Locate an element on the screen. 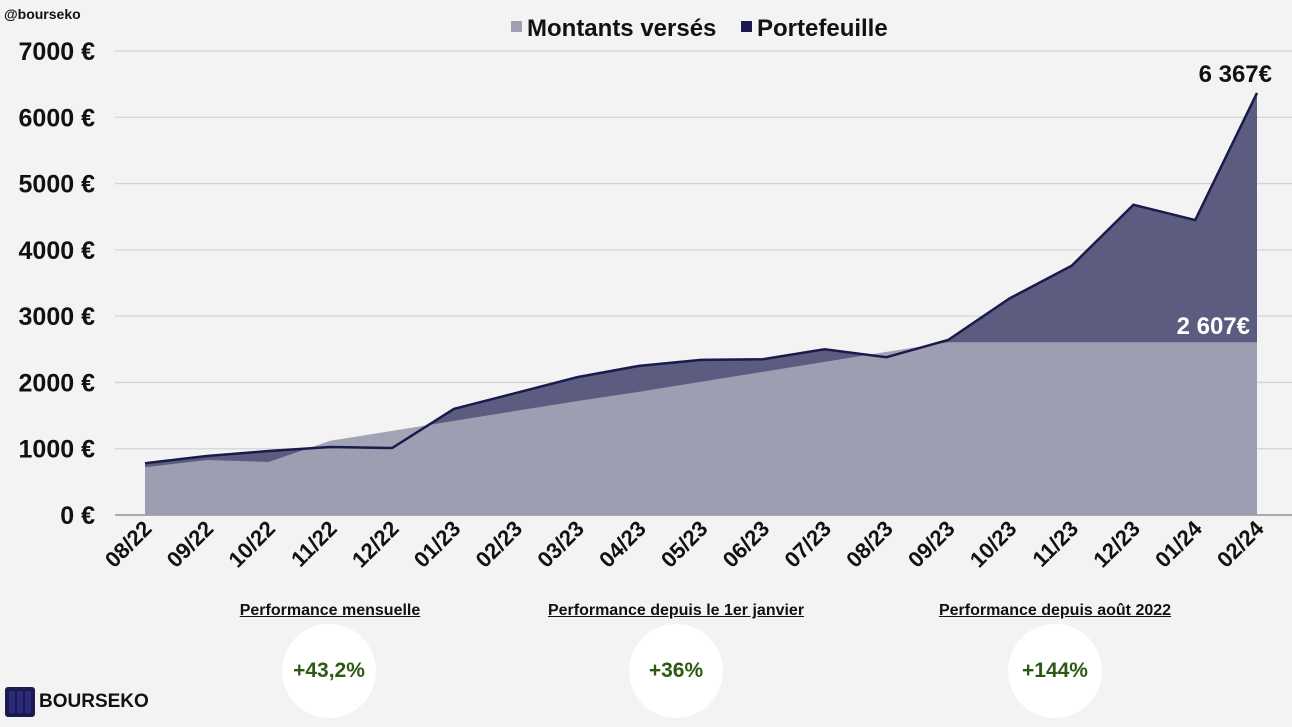  legend-swatch-montants is located at coordinates (516, 26).